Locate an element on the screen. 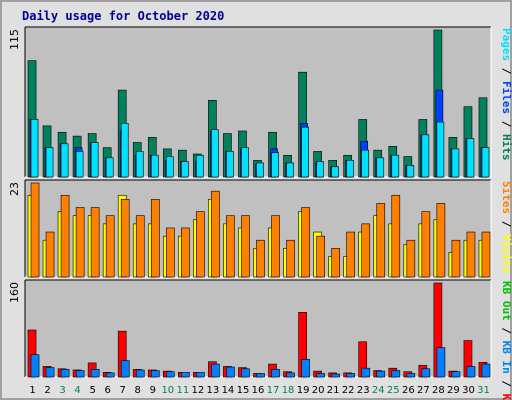 The height and width of the screenshot is (400, 512). x-tick-label: 13 is located at coordinates (213, 390).